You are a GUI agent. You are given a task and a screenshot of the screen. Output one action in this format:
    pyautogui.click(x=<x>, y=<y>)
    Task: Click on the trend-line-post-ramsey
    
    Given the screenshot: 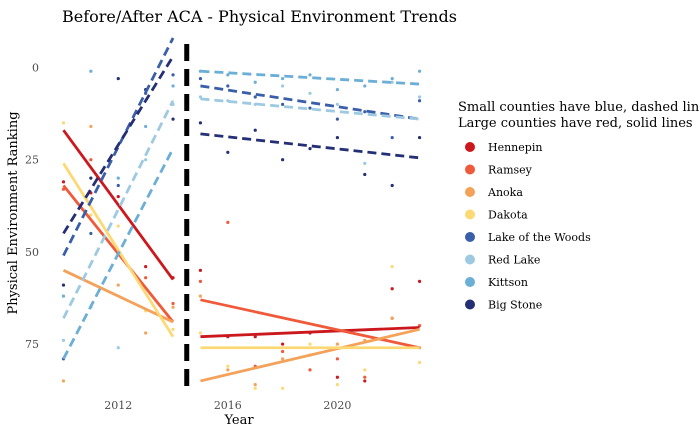 What is the action you would take?
    pyautogui.click(x=310, y=324)
    